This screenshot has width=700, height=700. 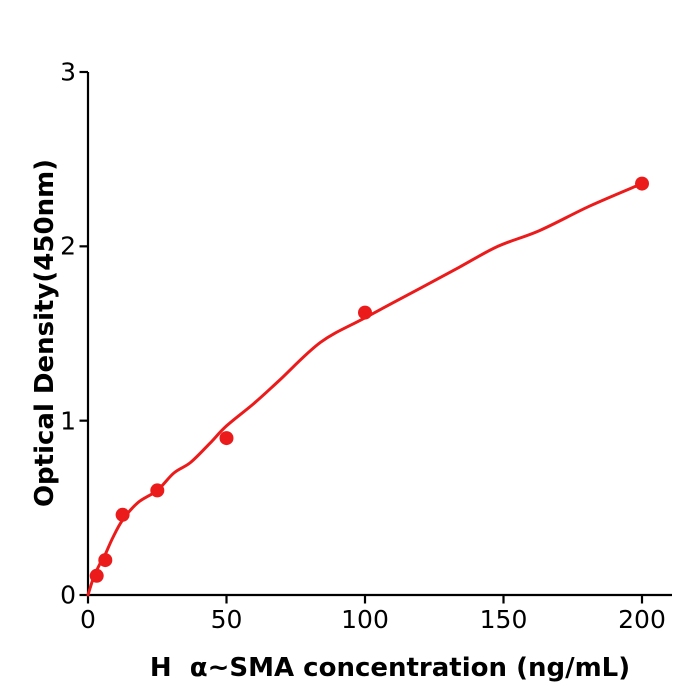 What do you see at coordinates (68, 72) in the screenshot?
I see `y-tick-label: 3` at bounding box center [68, 72].